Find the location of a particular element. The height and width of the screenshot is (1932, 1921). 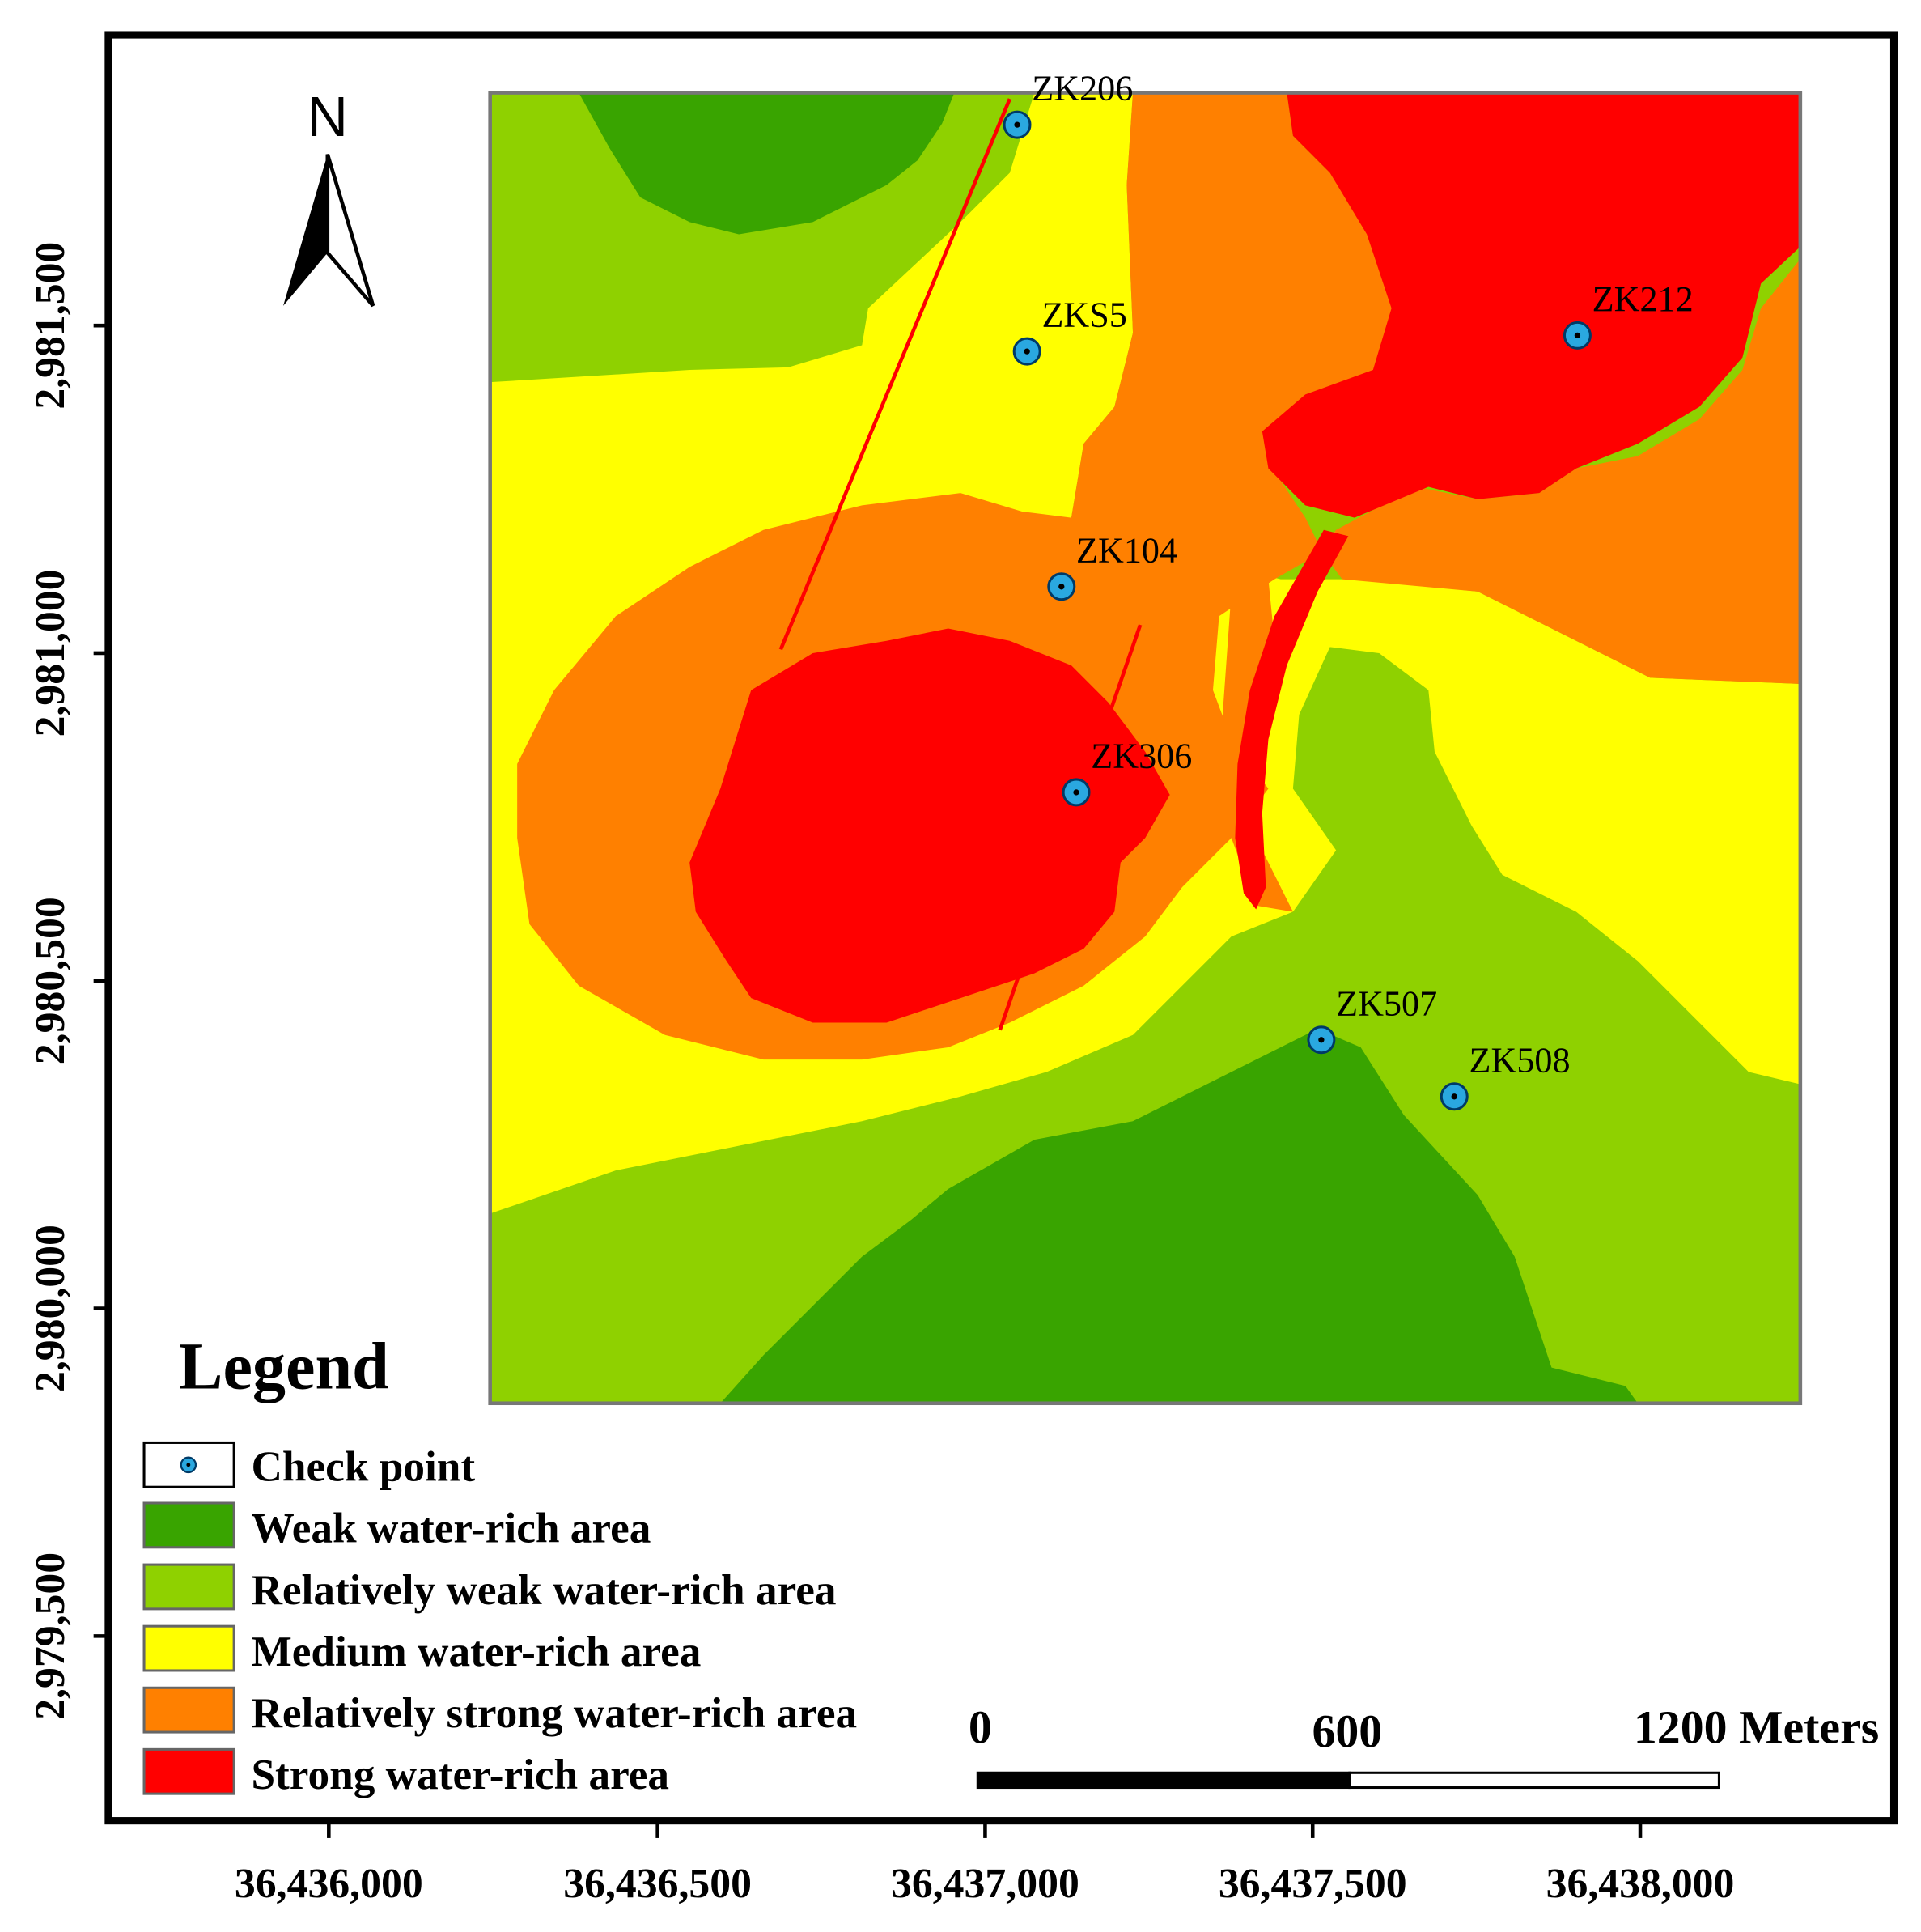

zone-strong-finger is located at coordinates (1292, 719).